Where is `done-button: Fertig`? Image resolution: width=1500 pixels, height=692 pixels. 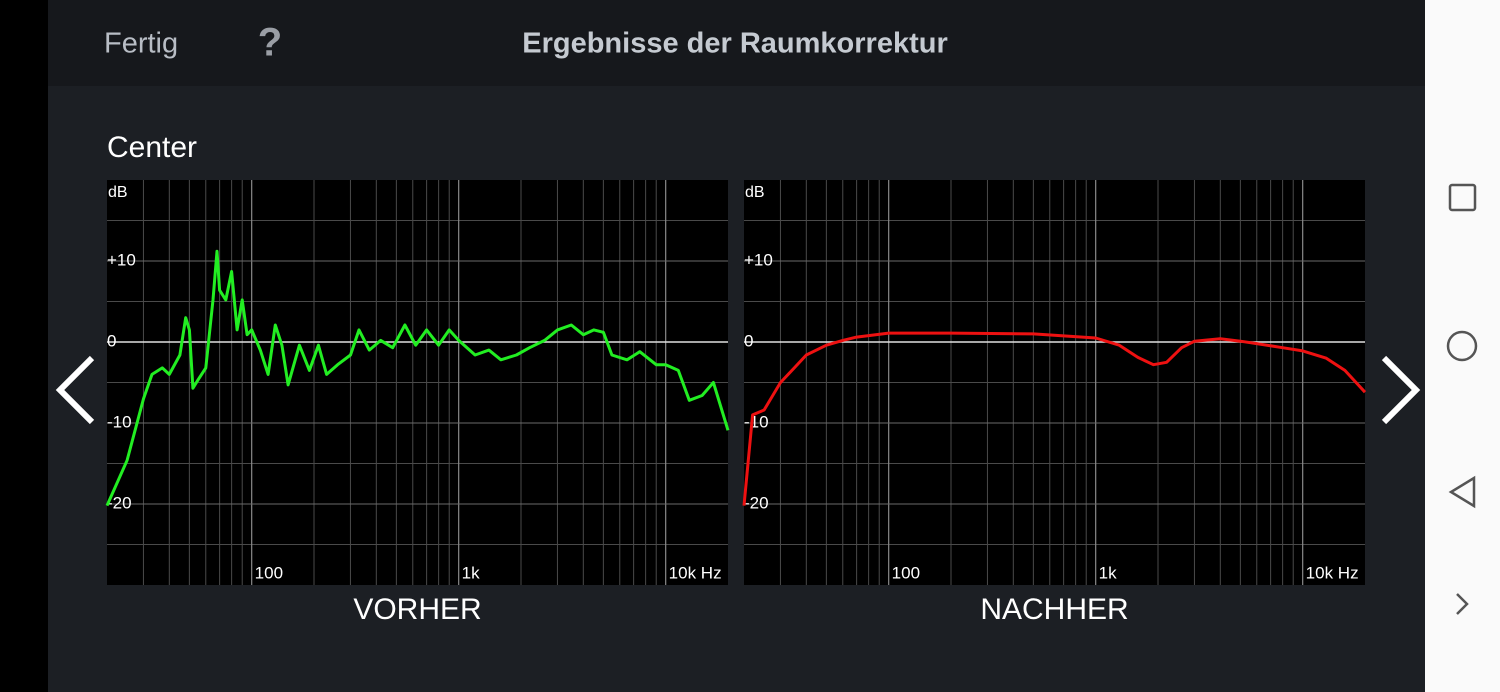 done-button: Fertig is located at coordinates (141, 44).